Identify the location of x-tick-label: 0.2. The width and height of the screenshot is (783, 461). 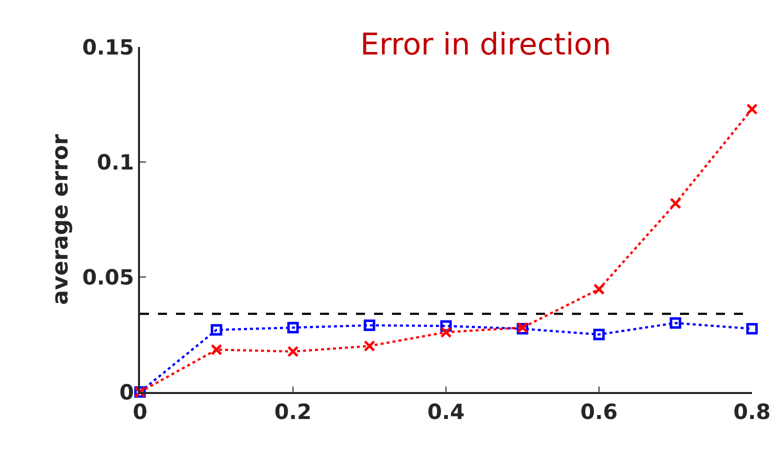
(293, 412).